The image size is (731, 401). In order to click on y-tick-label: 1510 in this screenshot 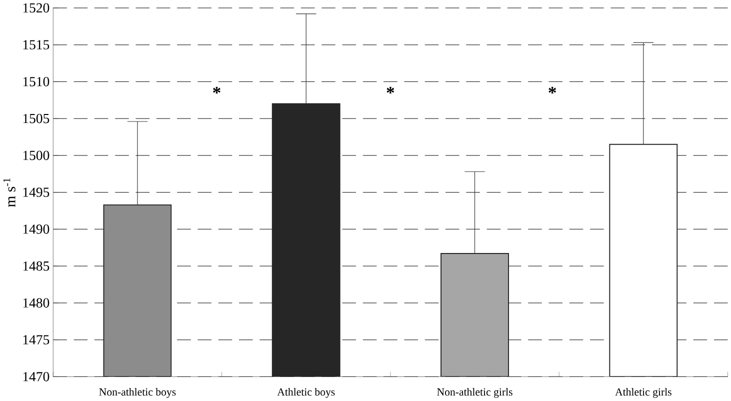, I will do `click(36, 81)`.